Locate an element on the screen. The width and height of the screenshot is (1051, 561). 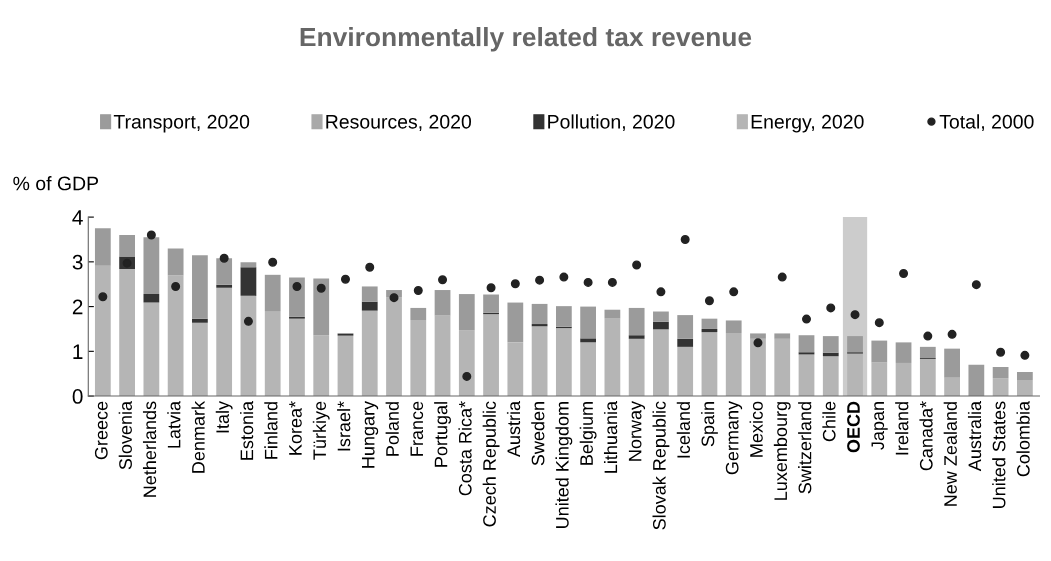
y-tick-label: 3 is located at coordinates (77, 262).